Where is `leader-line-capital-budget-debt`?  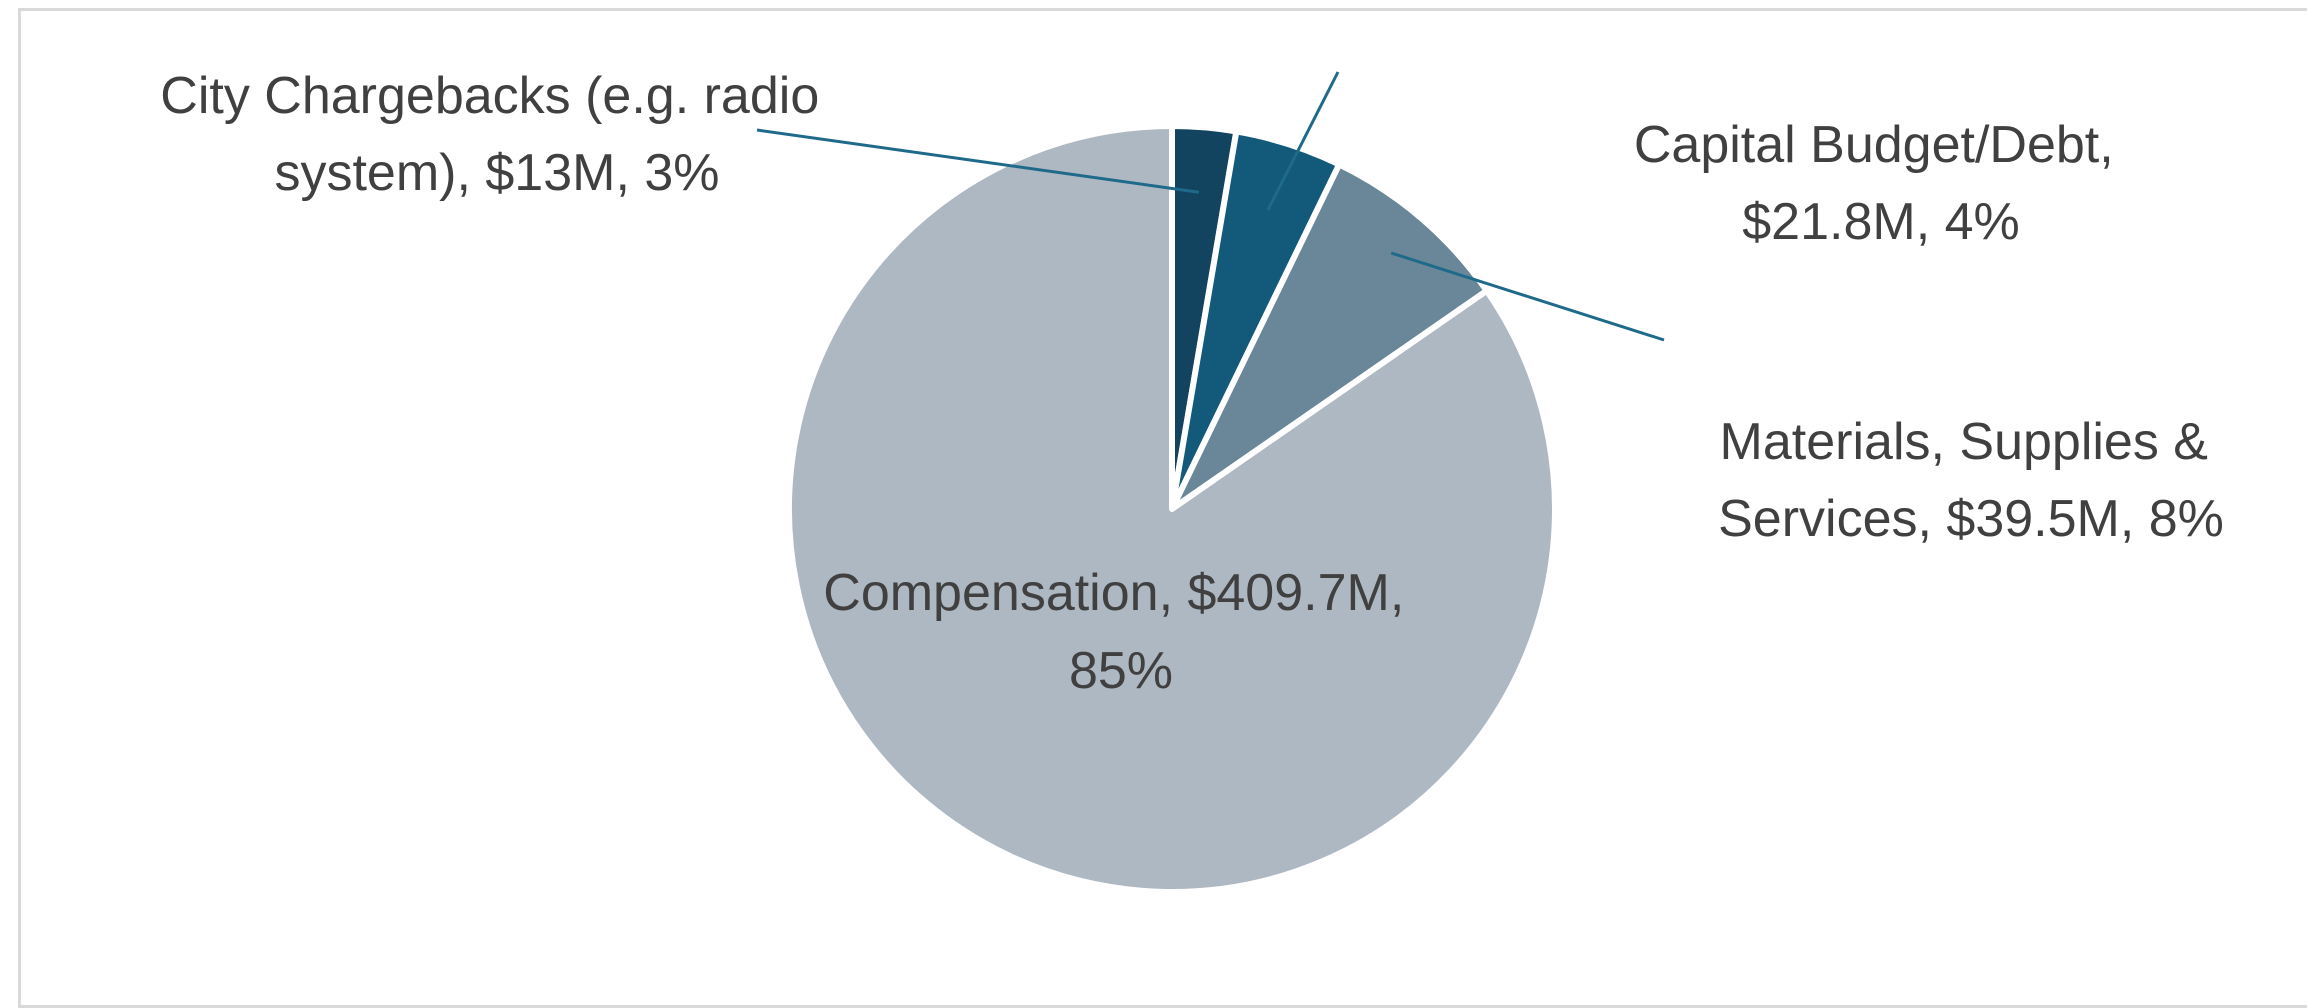
leader-line-capital-budget-debt is located at coordinates (1303, 141).